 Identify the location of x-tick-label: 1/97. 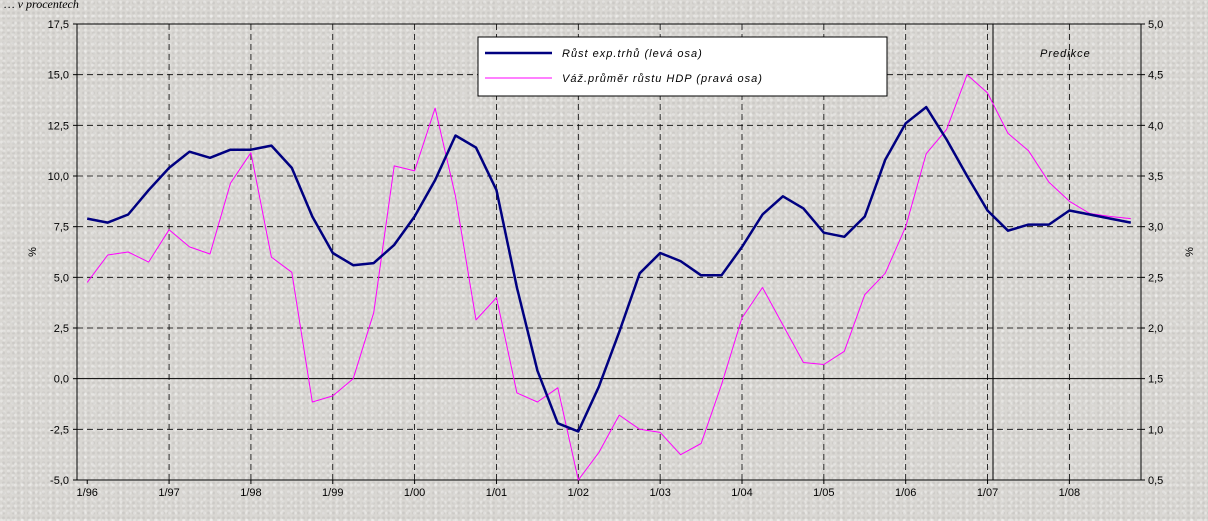
(168, 493).